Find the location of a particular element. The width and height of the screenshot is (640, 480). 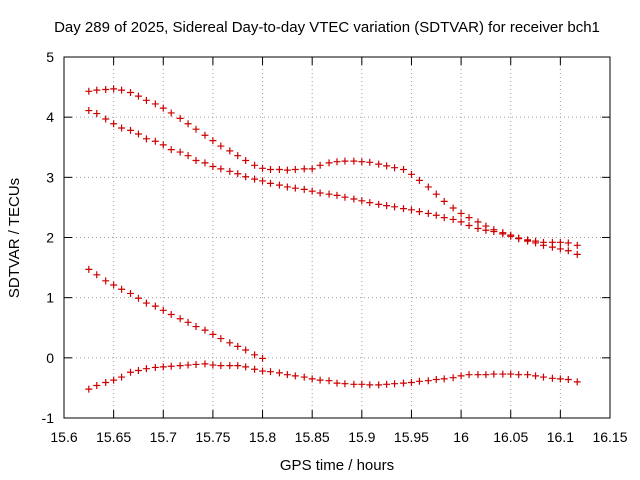

x-tick-label: 15.95 is located at coordinates (411, 437).